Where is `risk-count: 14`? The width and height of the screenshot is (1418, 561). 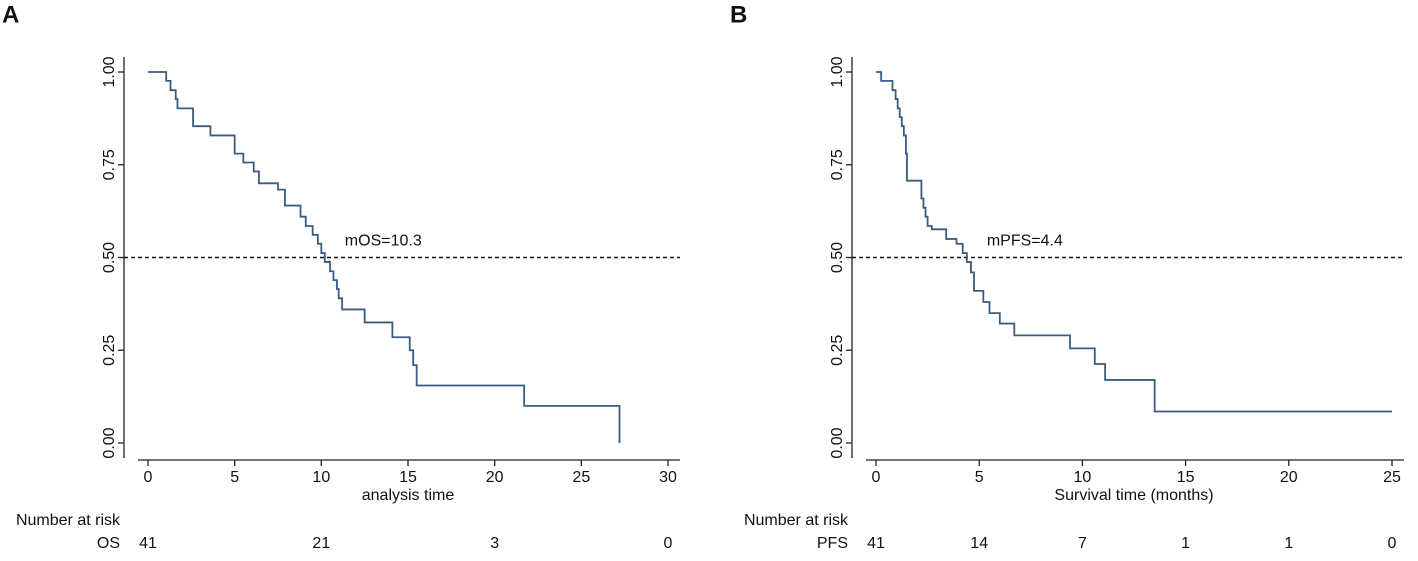 risk-count: 14 is located at coordinates (979, 543).